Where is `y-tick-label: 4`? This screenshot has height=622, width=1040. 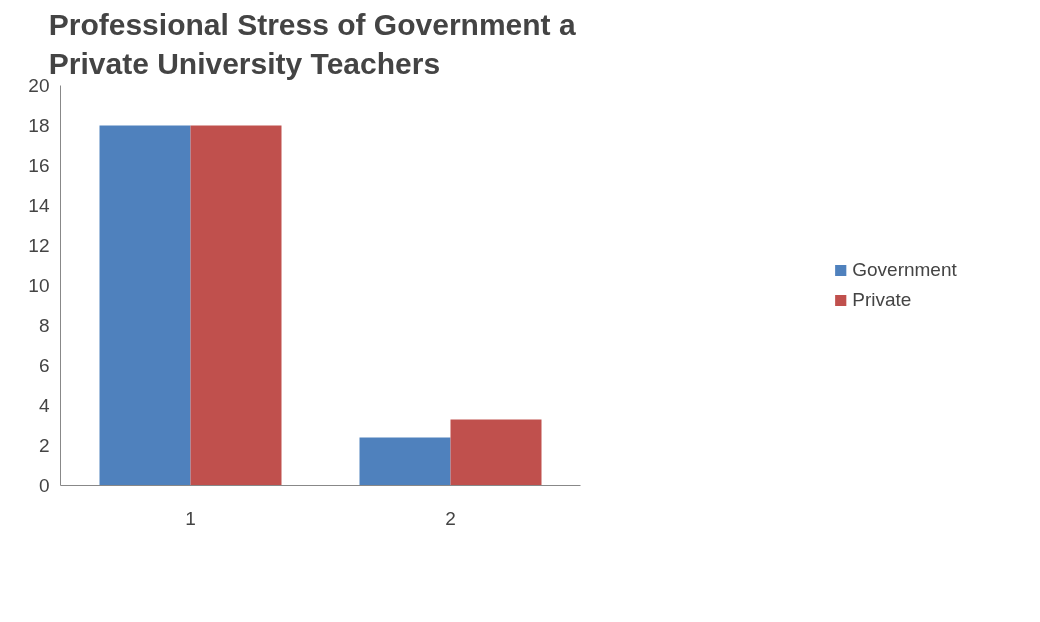
y-tick-label: 4 is located at coordinates (44, 405).